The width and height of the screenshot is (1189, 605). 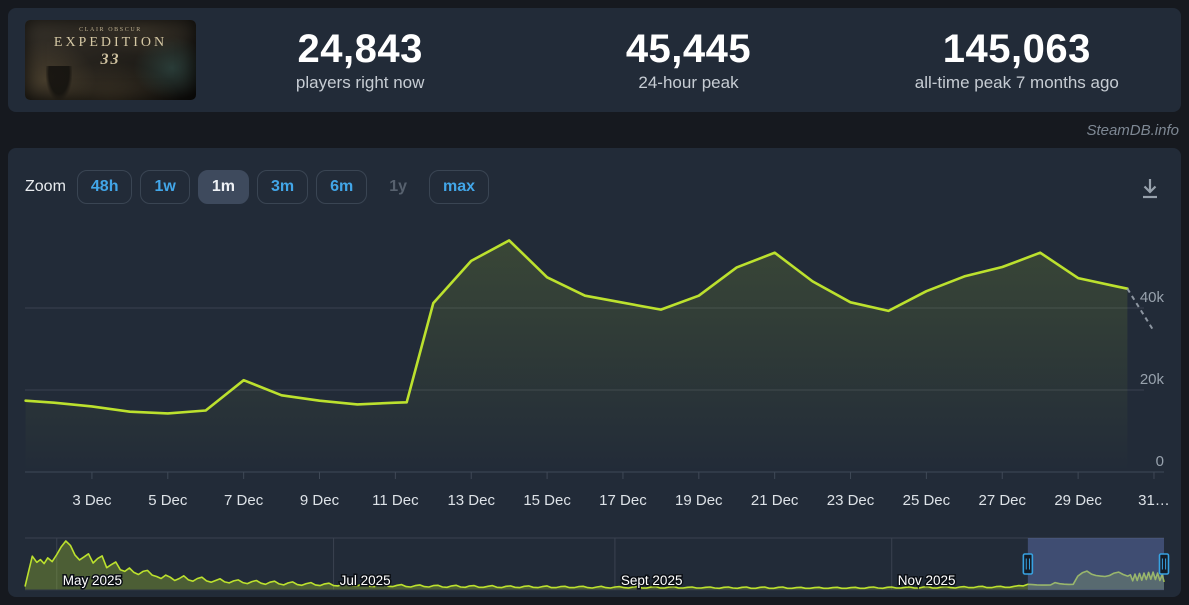 I want to click on players-now-label: players right now, so click(x=360, y=82).